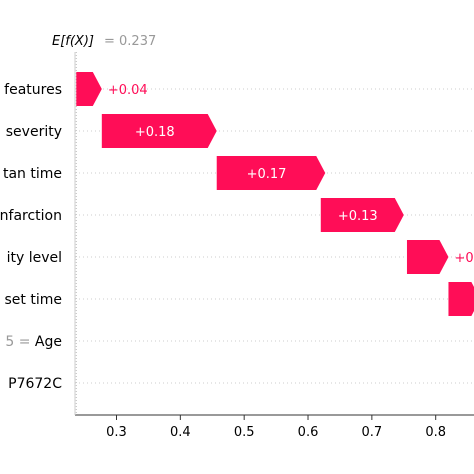  Describe the element at coordinates (180, 432) in the screenshot. I see `x-tick-label: 0.4` at that location.